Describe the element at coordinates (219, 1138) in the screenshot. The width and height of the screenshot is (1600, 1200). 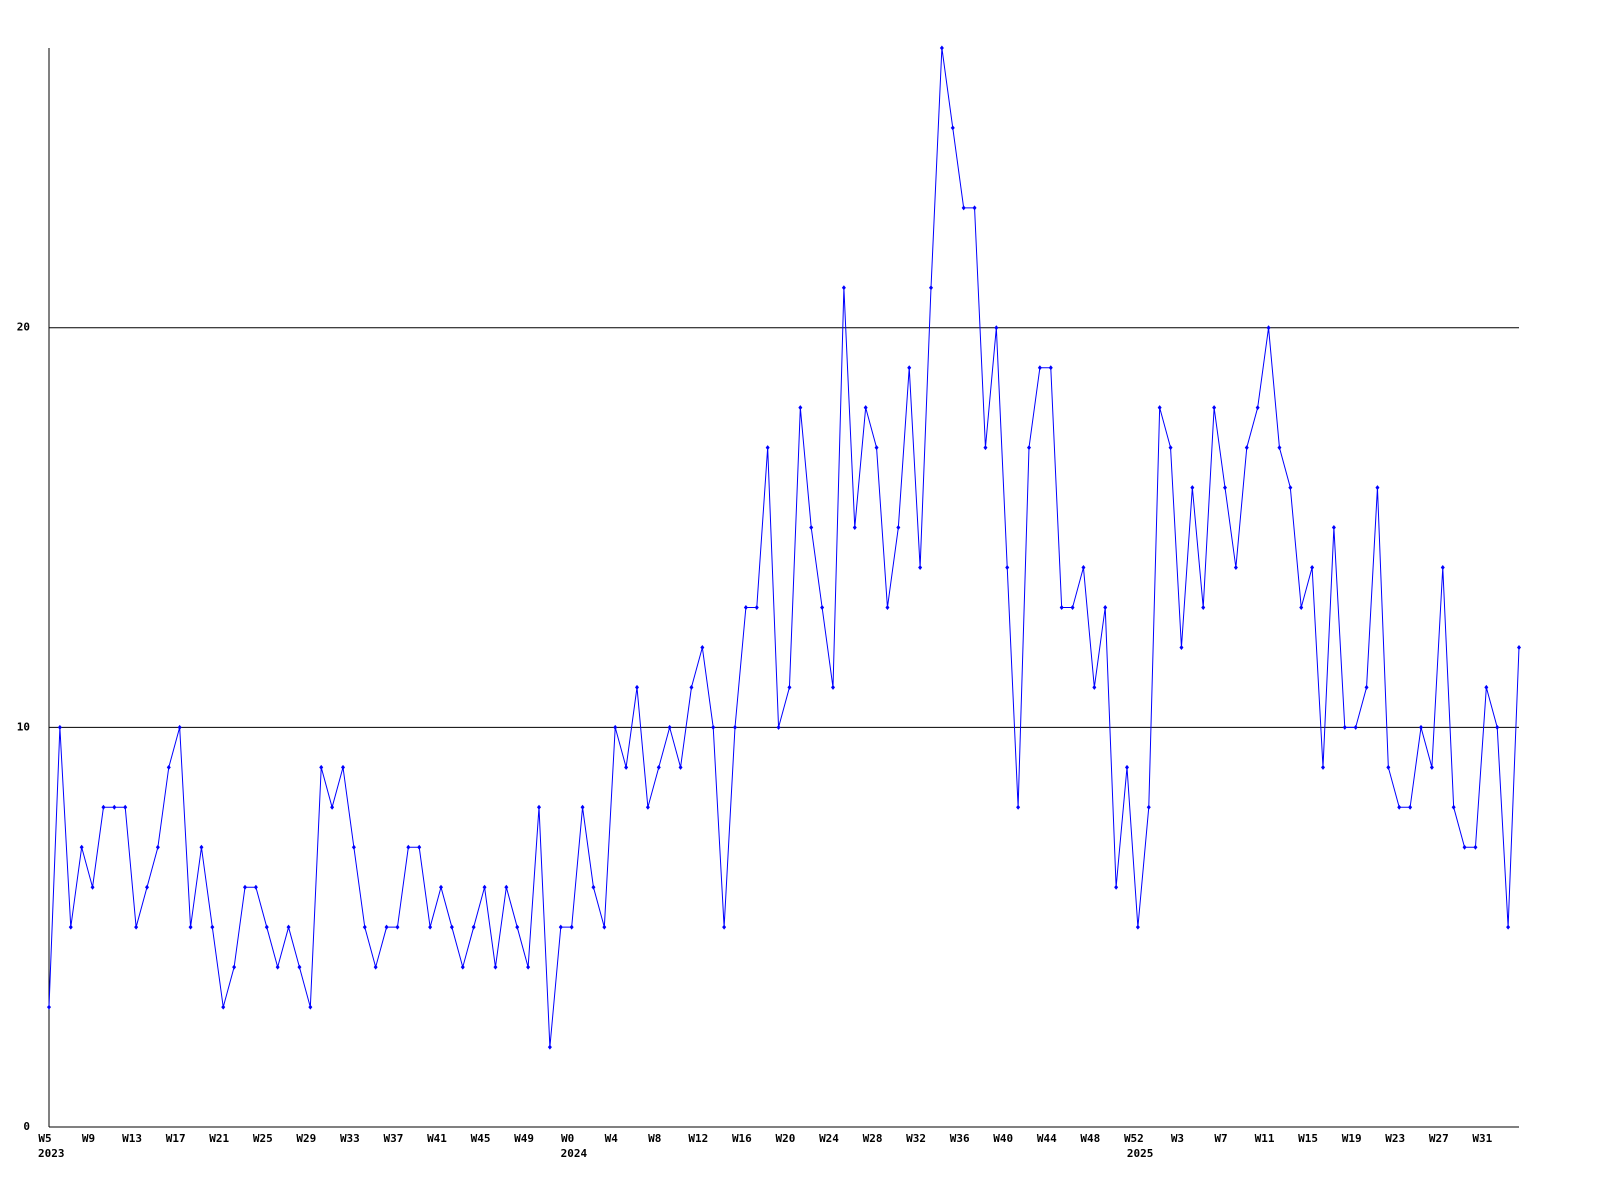
I see `x-tick-label: W21` at that location.